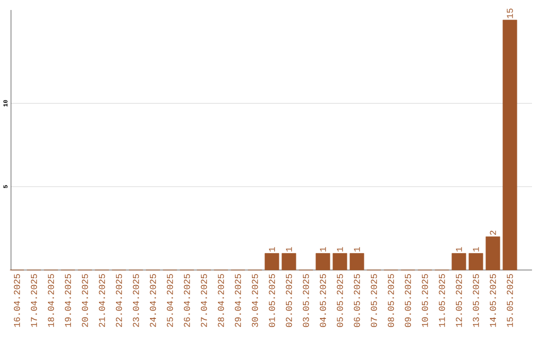 Image resolution: width=540 pixels, height=340 pixels. I want to click on x-tick-label: 18.04.2025, so click(51, 300).